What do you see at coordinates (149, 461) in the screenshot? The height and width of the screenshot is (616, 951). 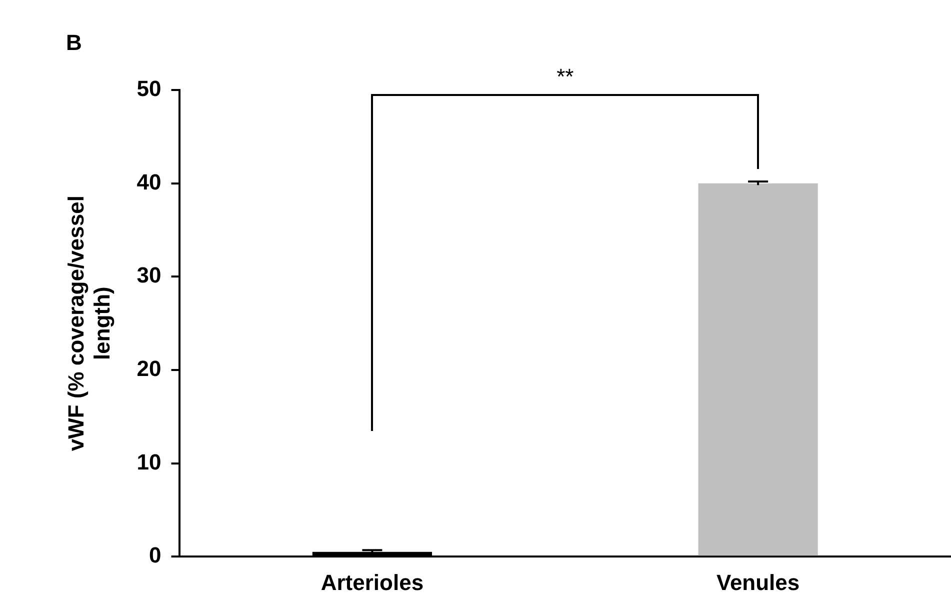 I see `y-tick-label: 10` at bounding box center [149, 461].